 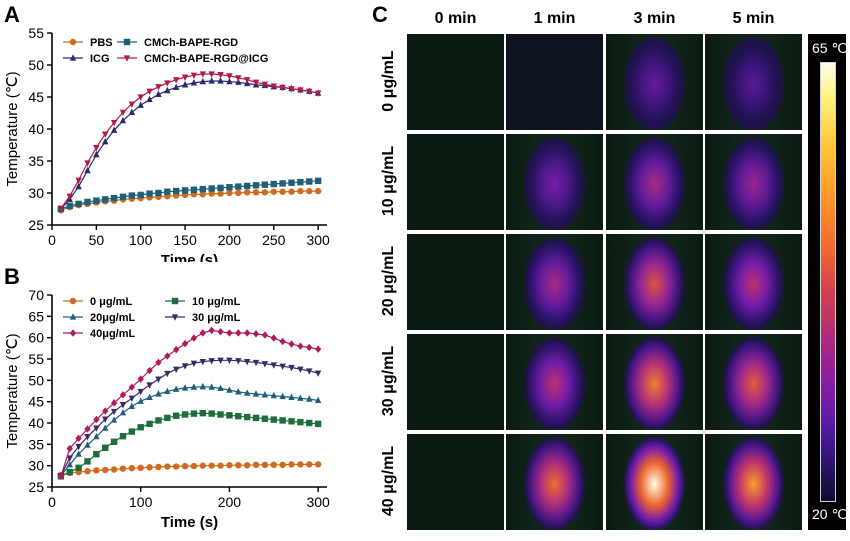 I want to click on chart-a-legend-marker, so click(x=127, y=58).